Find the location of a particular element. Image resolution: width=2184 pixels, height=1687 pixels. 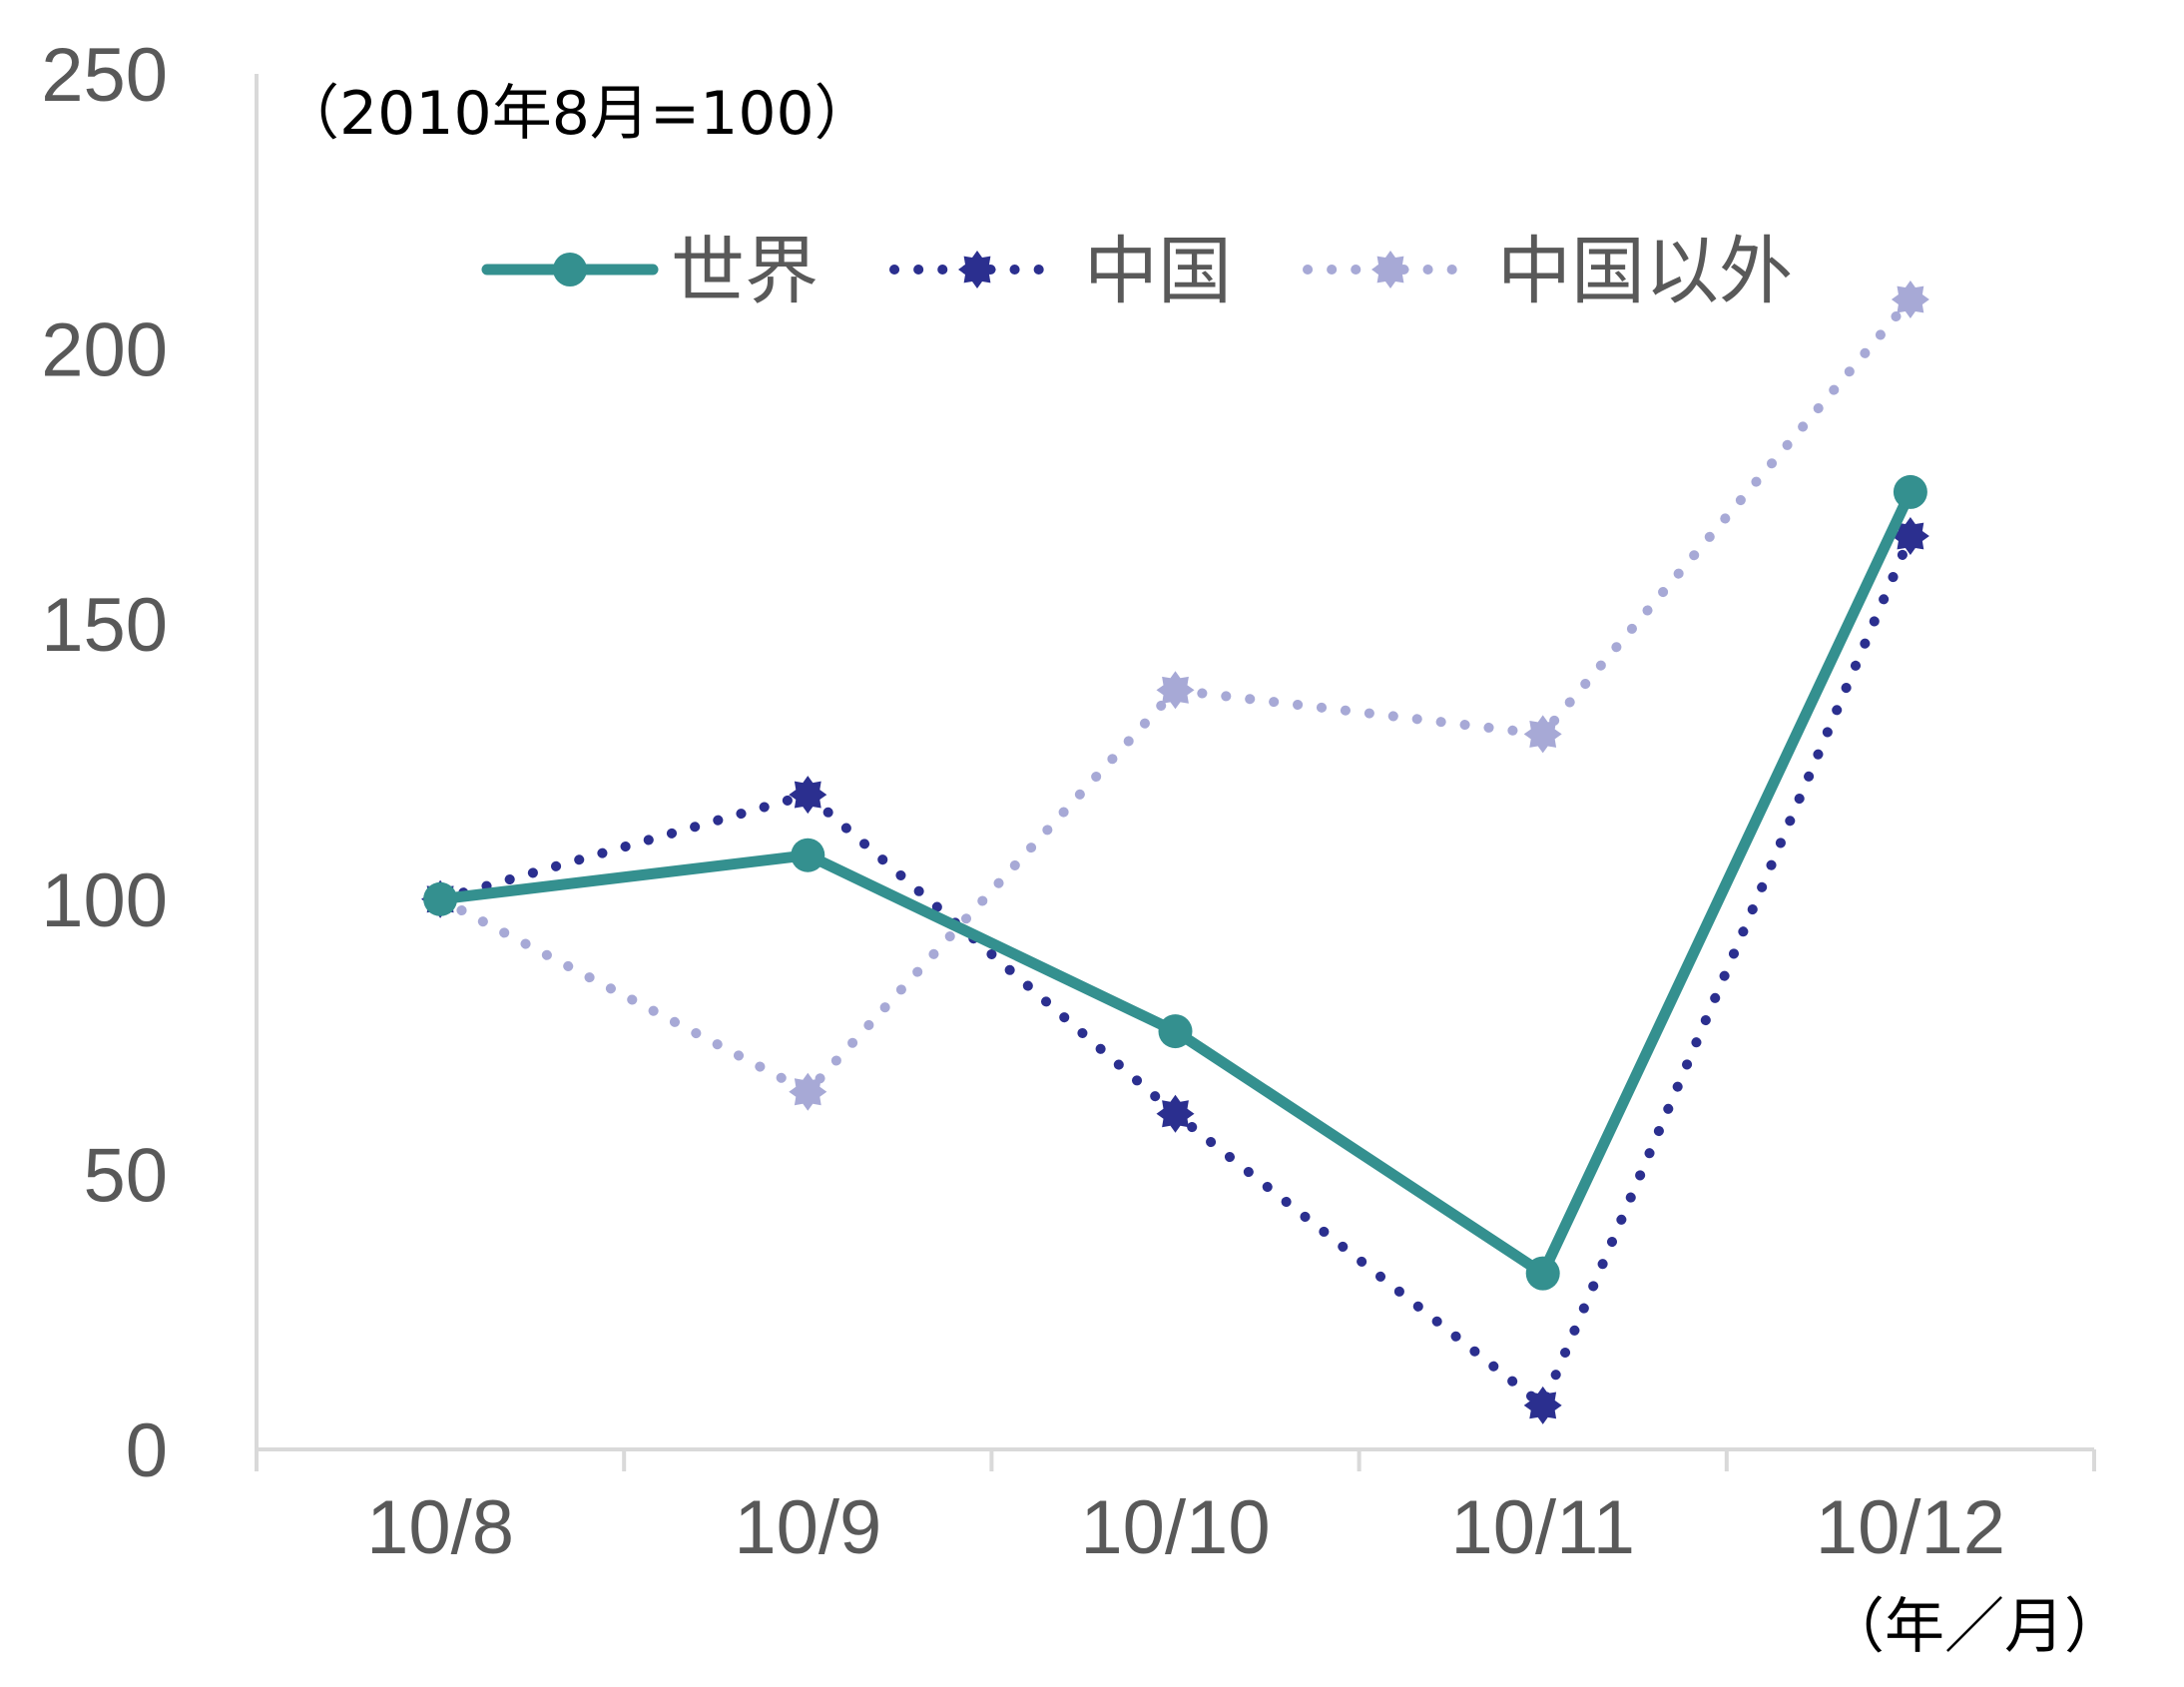

legend-label: 中国 is located at coordinates (1158, 271).